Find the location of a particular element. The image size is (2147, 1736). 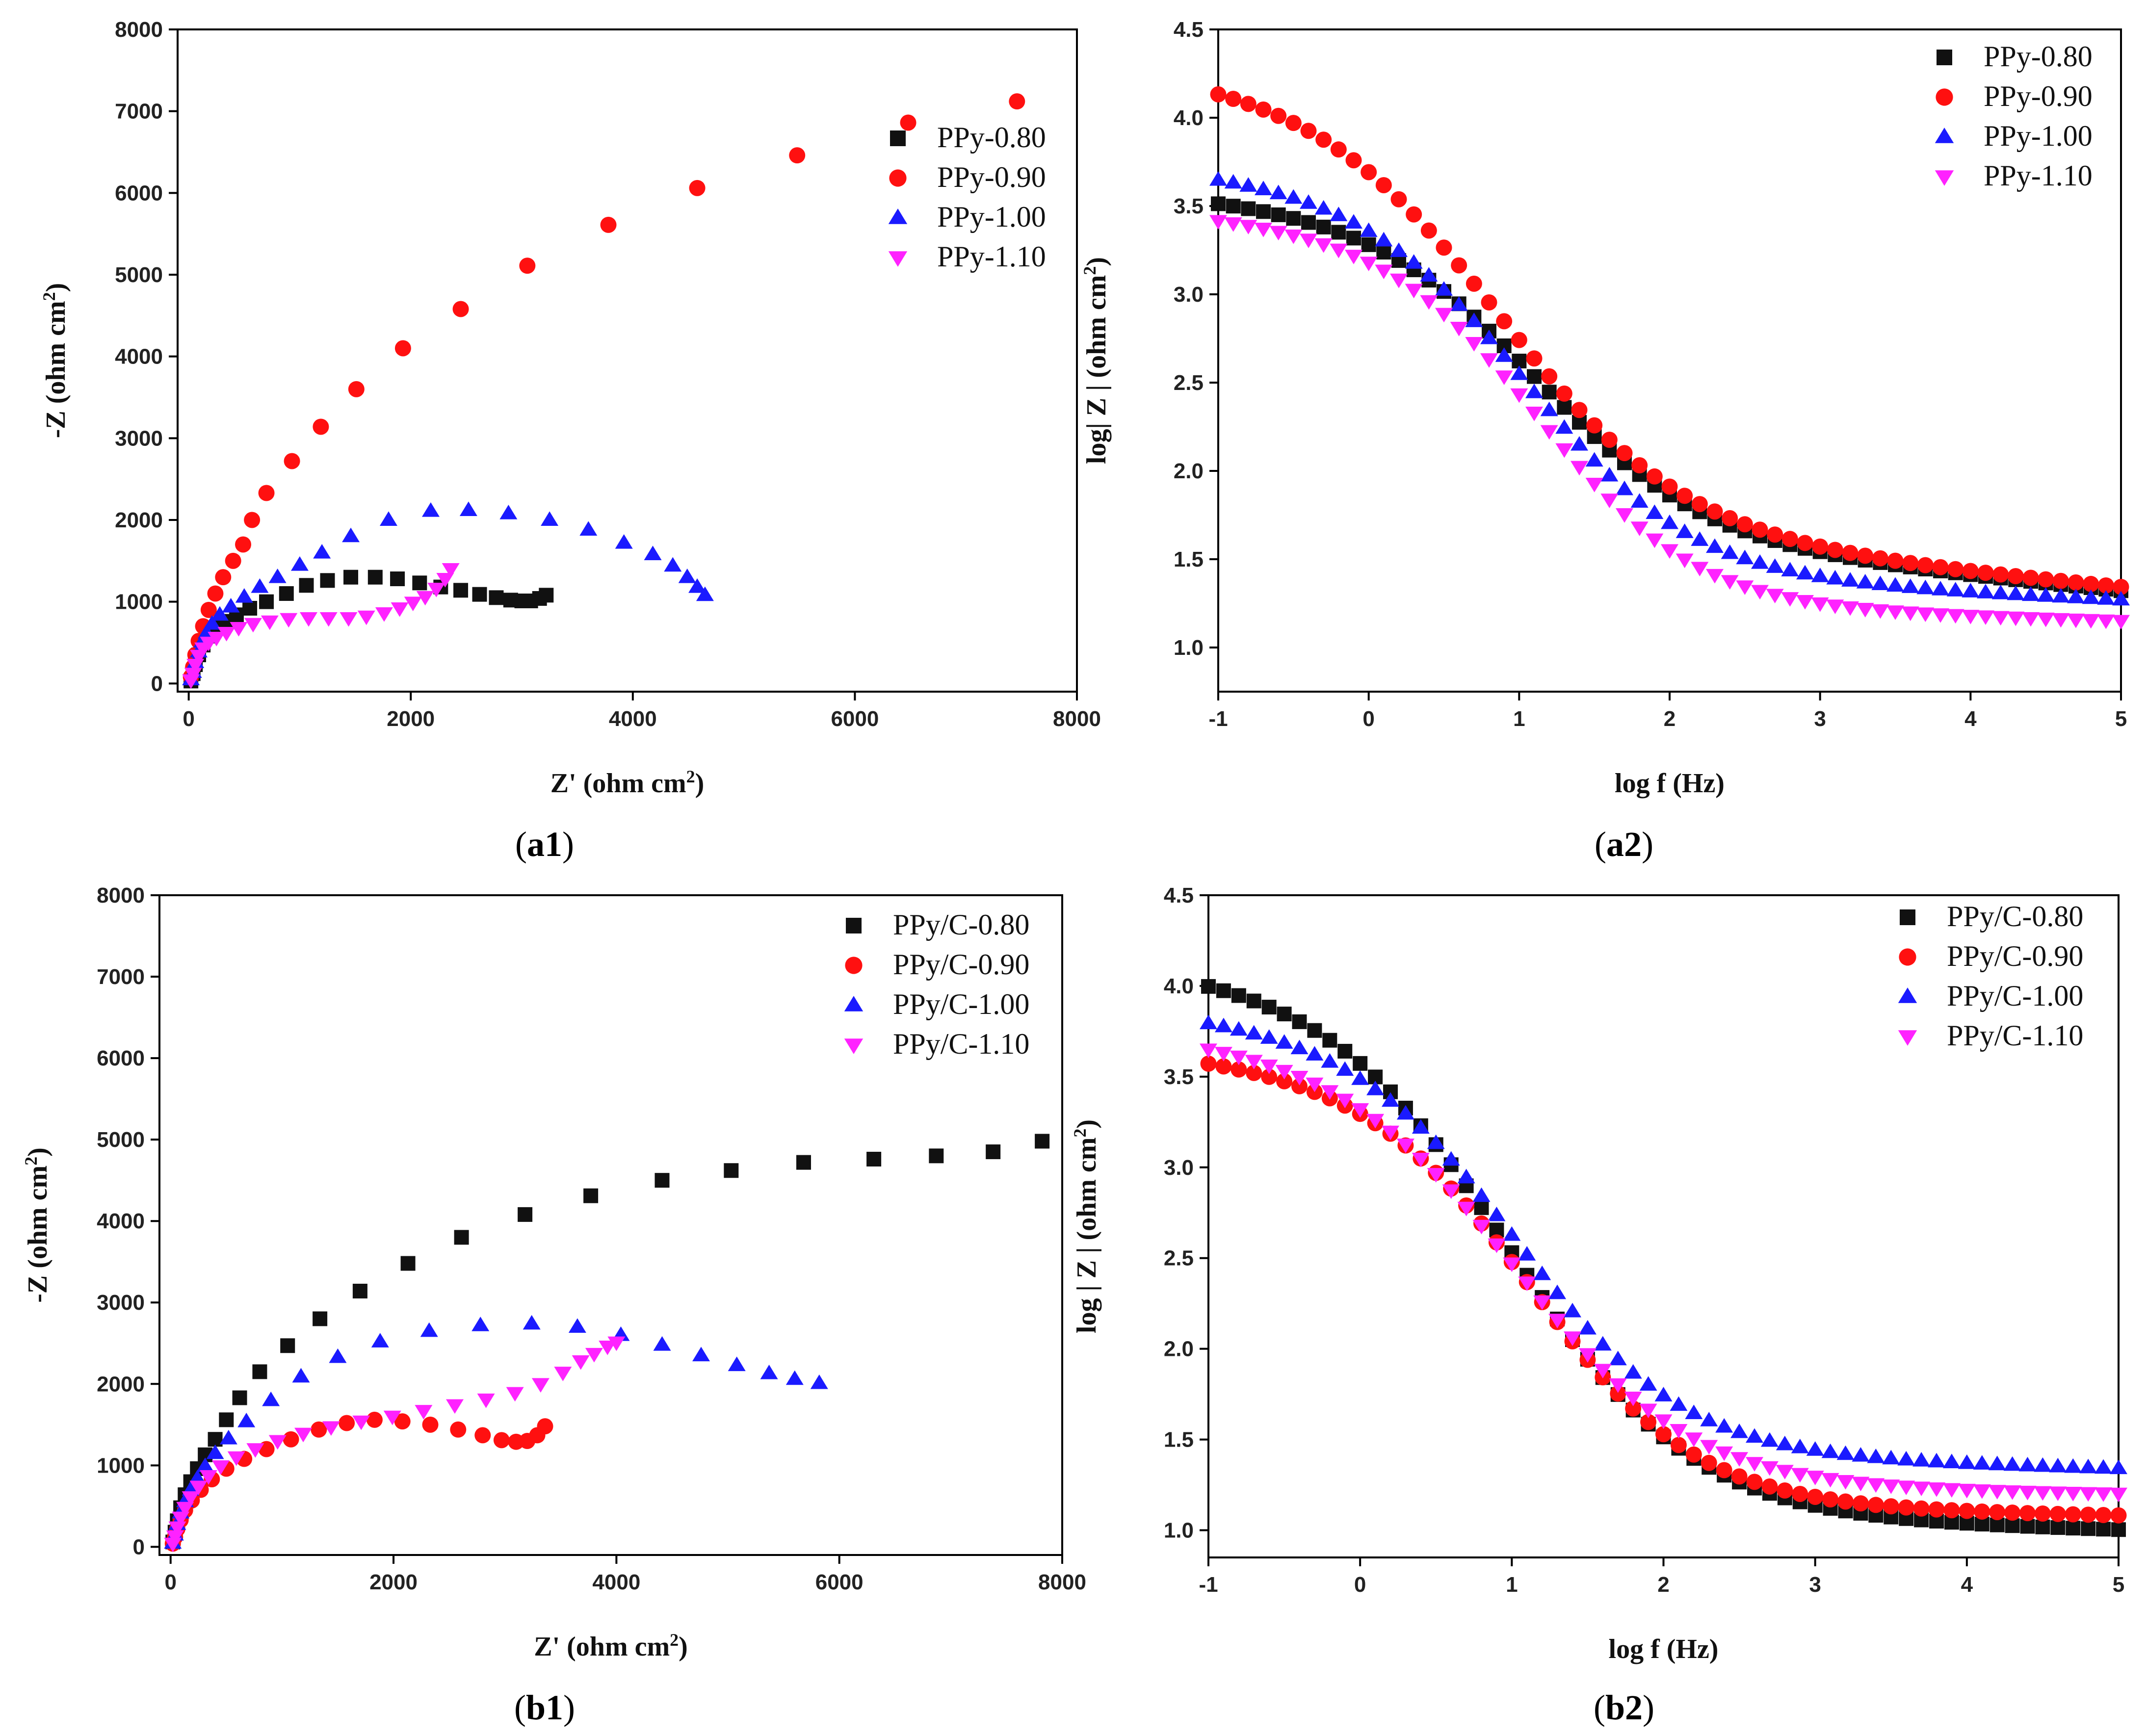

y-tick-label-b2: 3.5 is located at coordinates (1179, 1077).